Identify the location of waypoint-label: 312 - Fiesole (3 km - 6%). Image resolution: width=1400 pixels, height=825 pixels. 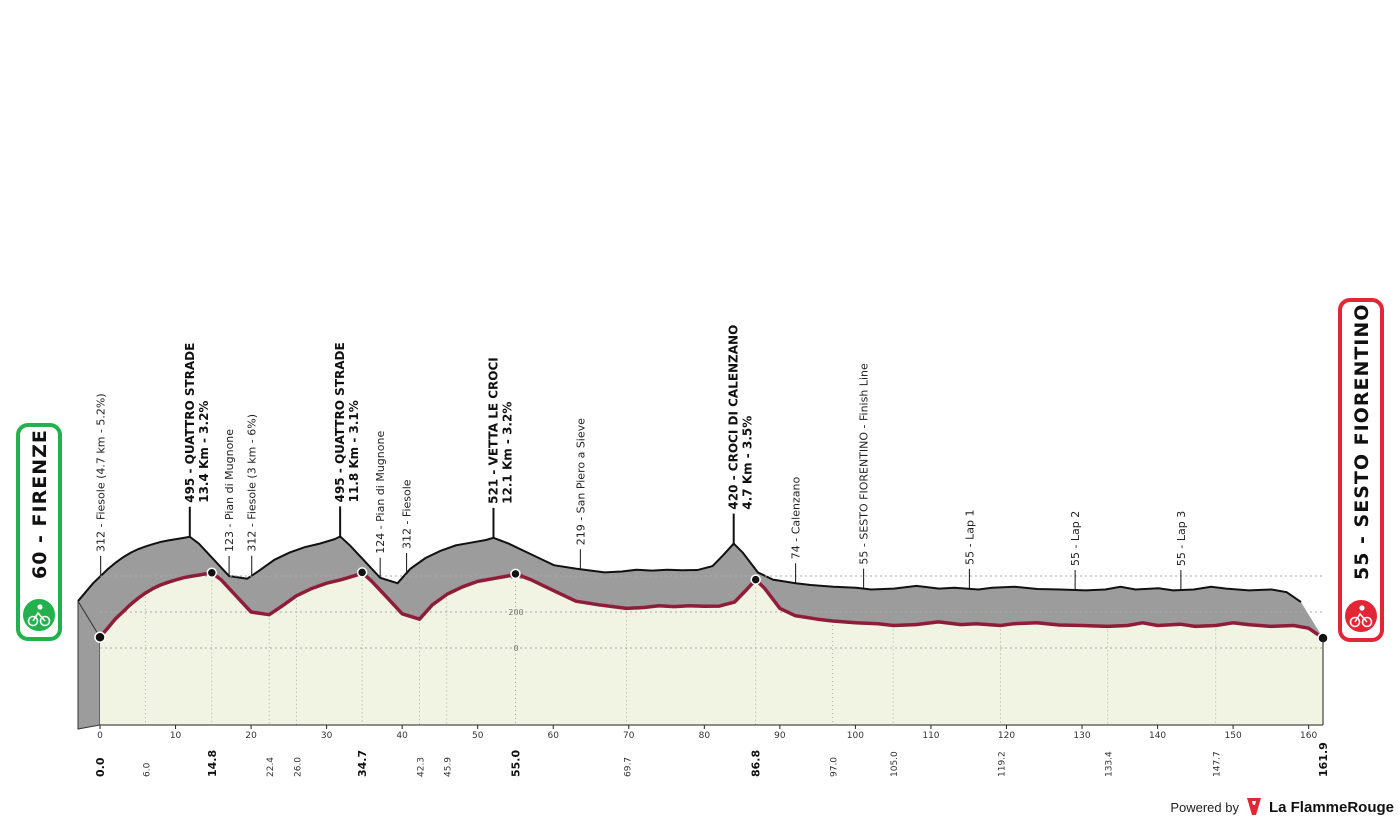
(252, 483).